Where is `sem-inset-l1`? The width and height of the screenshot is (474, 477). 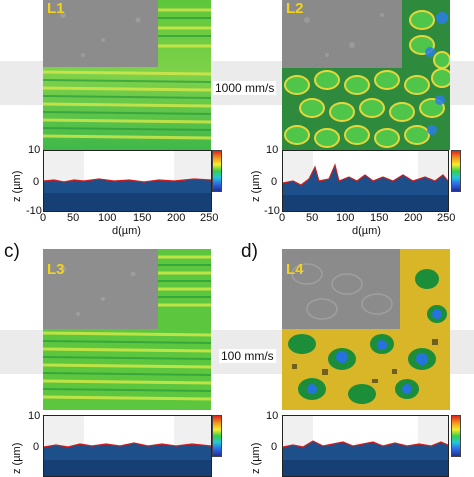 sem-inset-l1 is located at coordinates (100, 33).